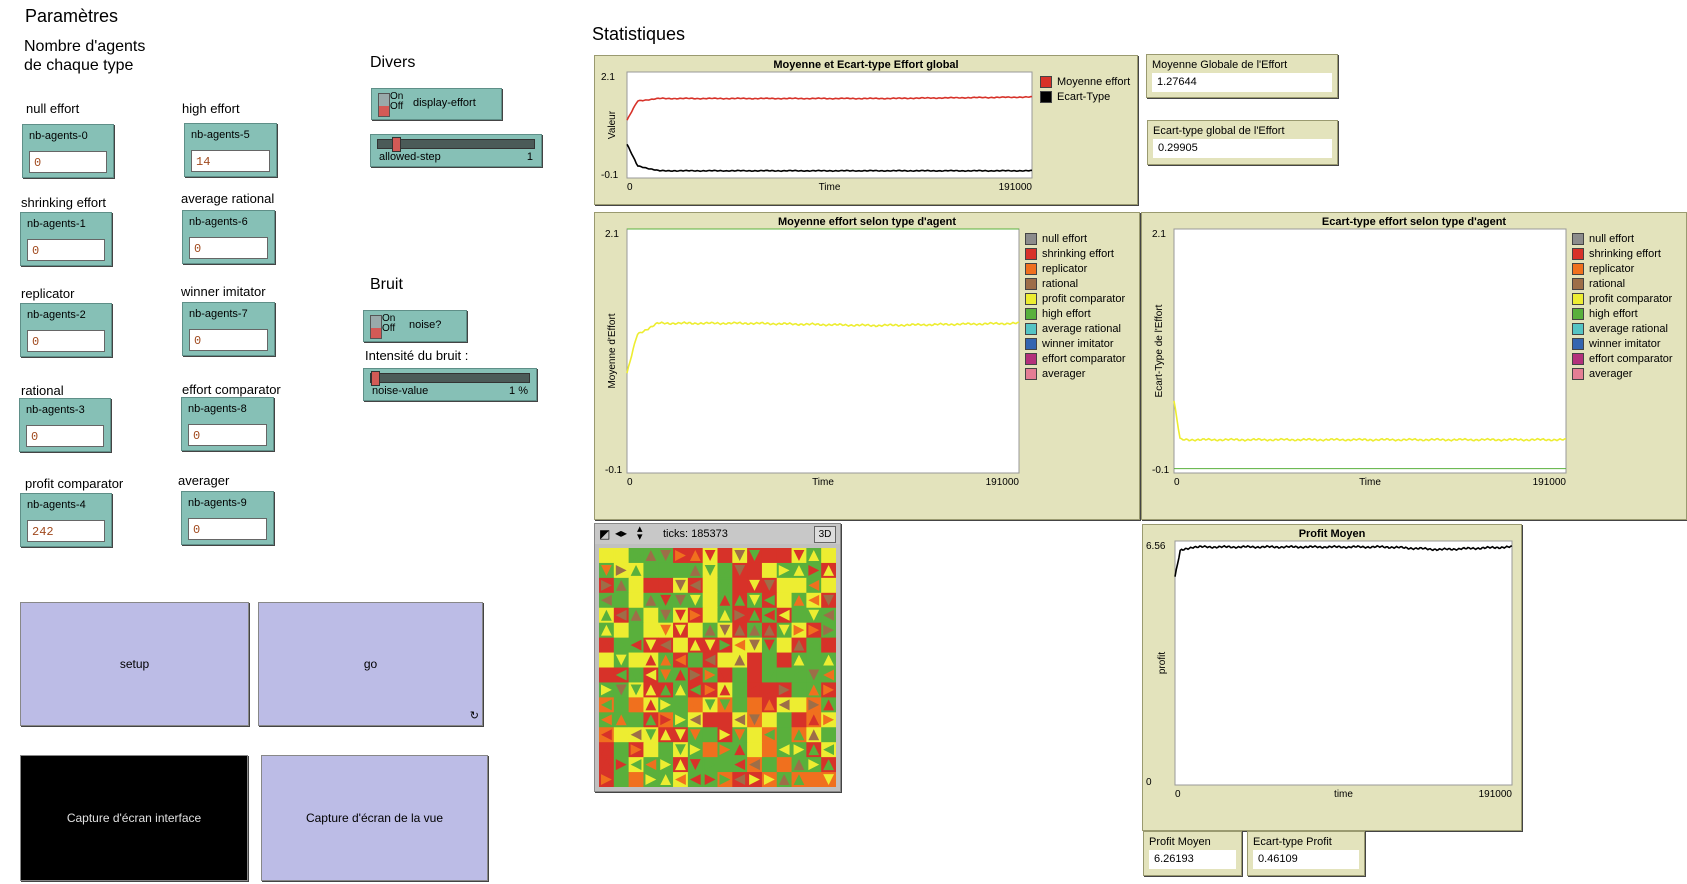 Image resolution: width=1687 pixels, height=884 pixels. Describe the element at coordinates (211, 108) in the screenshot. I see `label-high-effort: high effort` at that location.